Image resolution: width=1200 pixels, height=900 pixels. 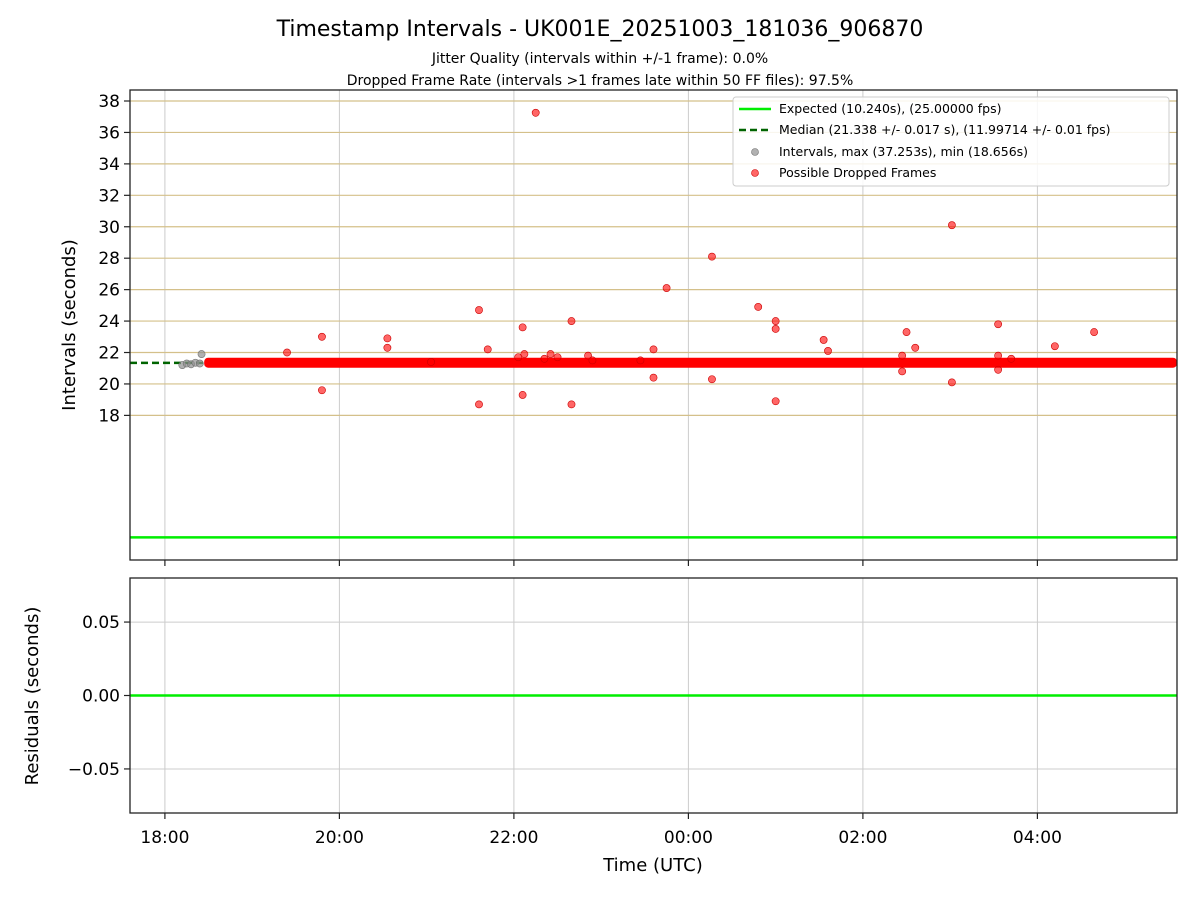 I want to click on intervals-y-tick-label: 36, so click(x=109, y=133).